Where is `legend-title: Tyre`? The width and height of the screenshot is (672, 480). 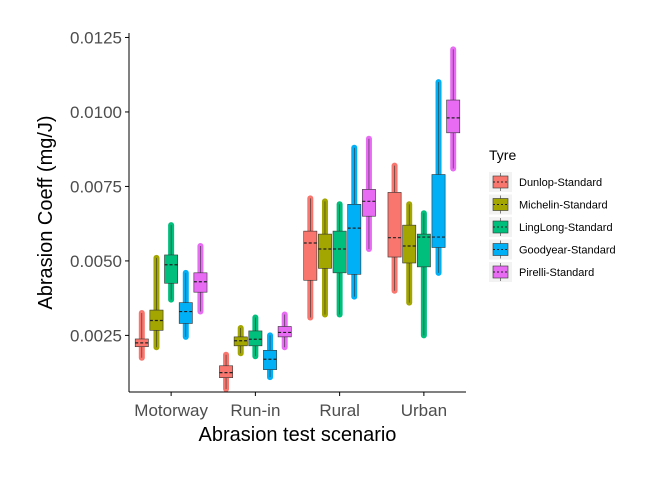 legend-title: Tyre is located at coordinates (502, 155).